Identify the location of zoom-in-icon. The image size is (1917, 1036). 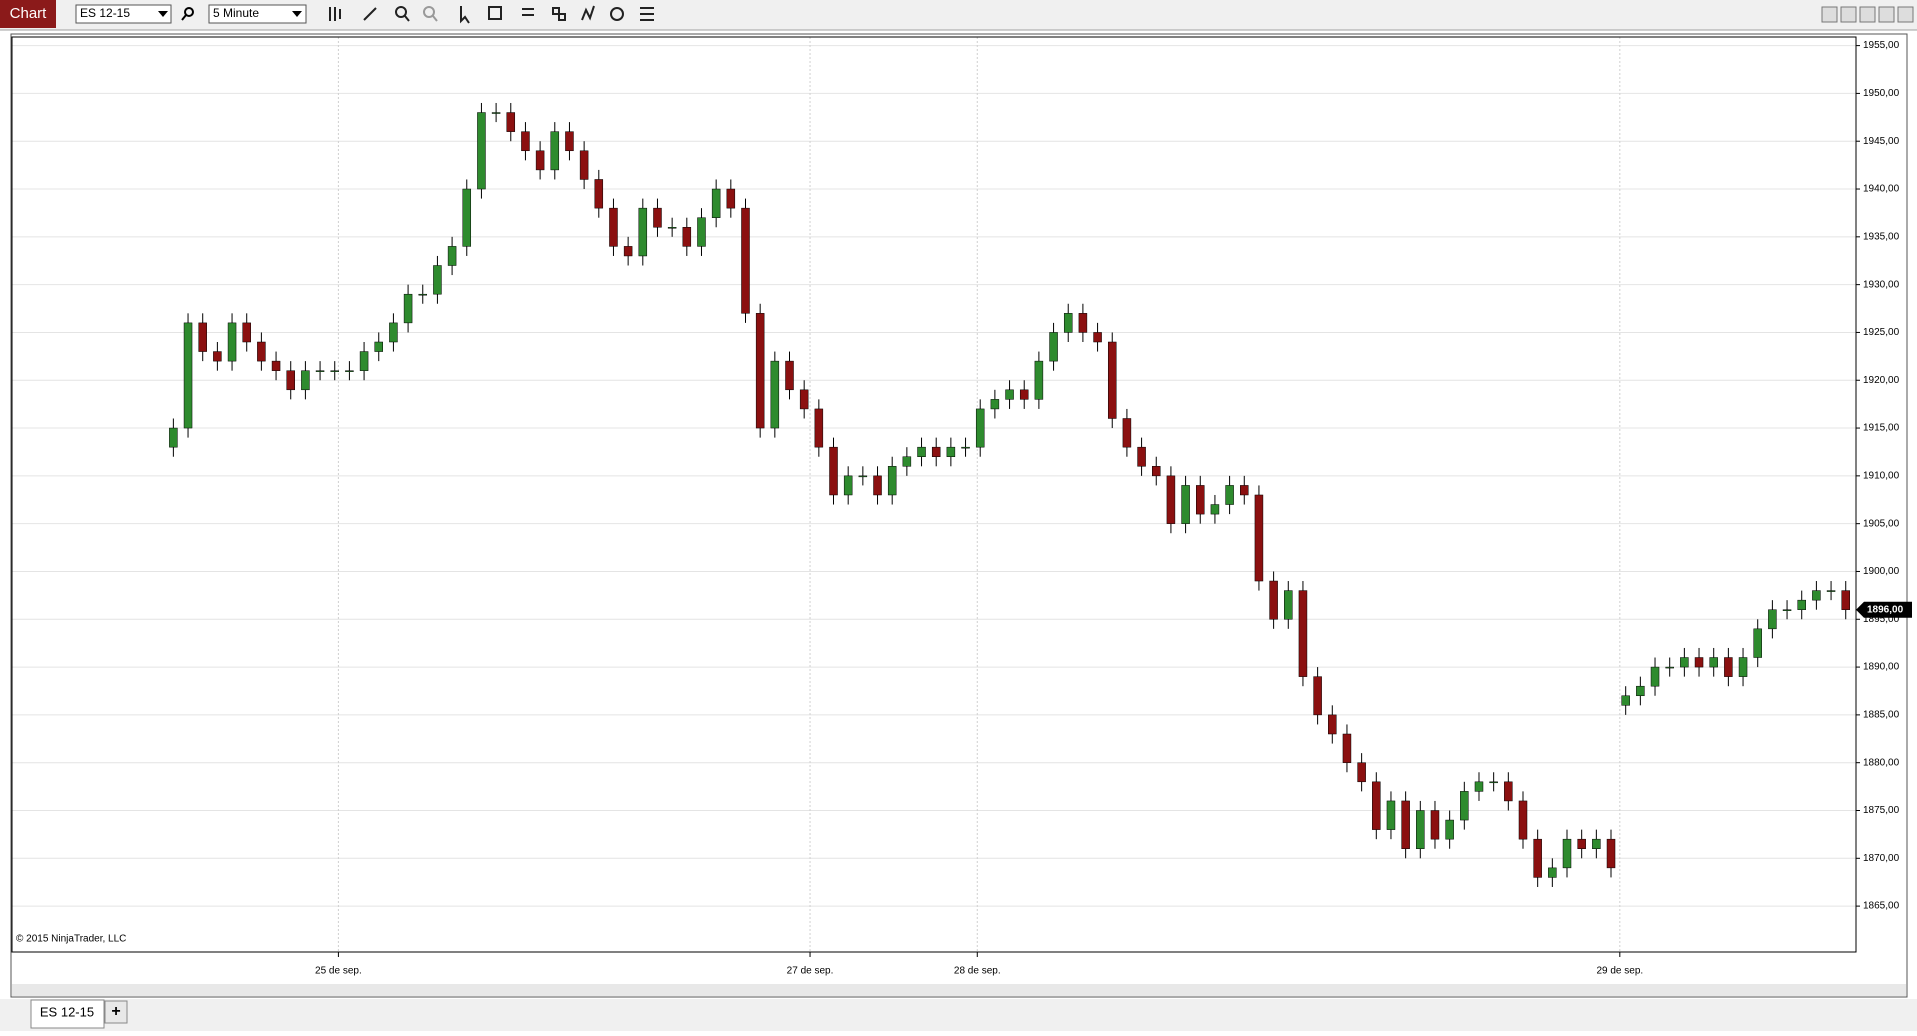
(402, 14).